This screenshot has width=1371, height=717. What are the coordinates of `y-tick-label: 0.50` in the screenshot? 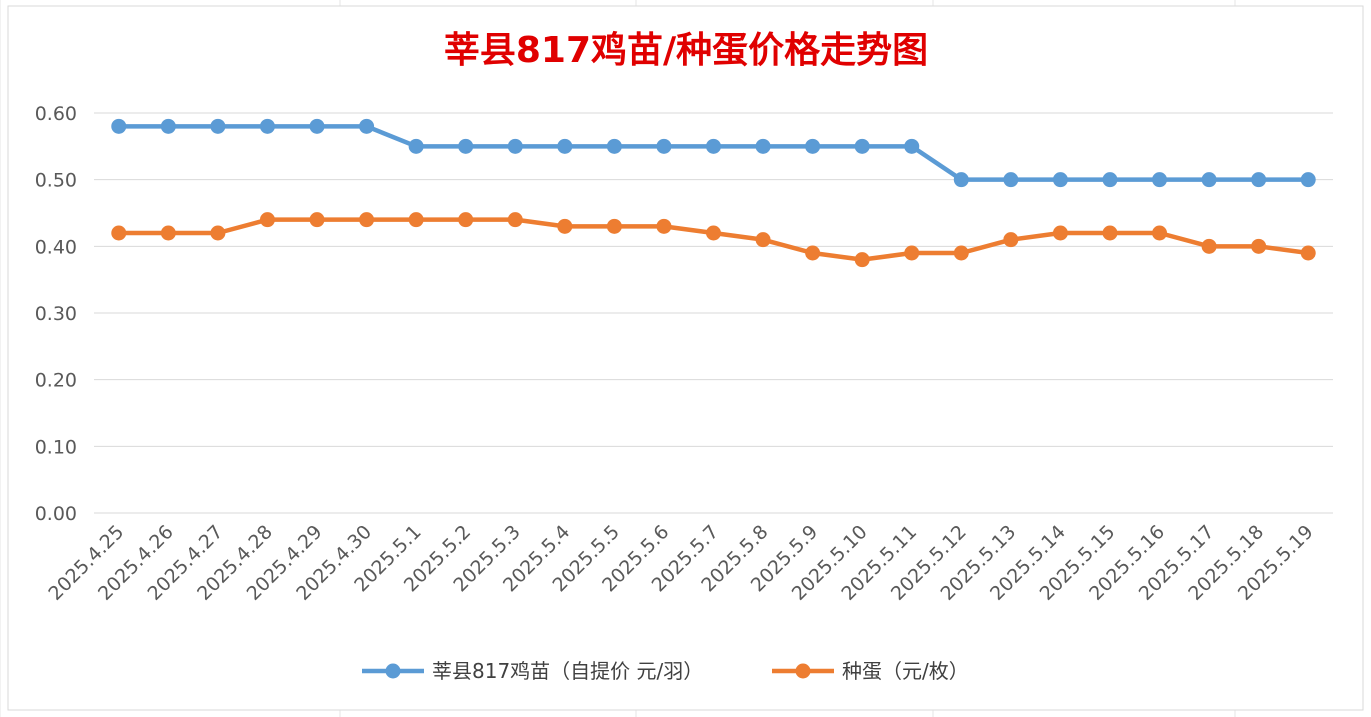 It's located at (56, 181).